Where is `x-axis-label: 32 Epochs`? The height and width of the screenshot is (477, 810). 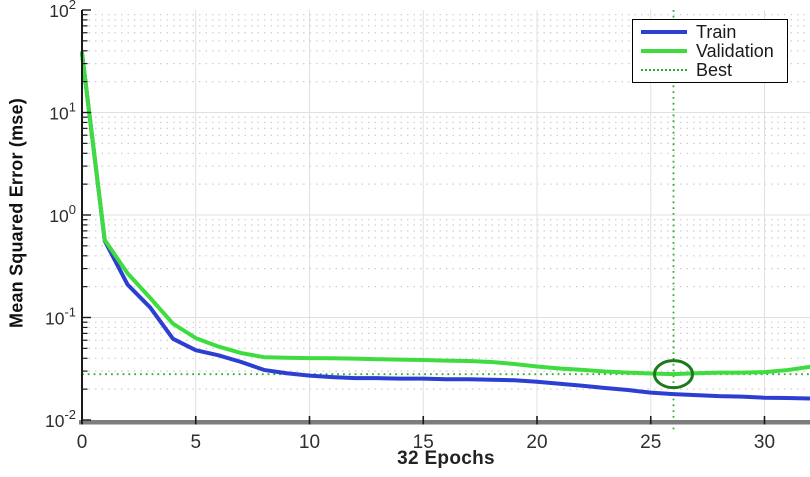 x-axis-label: 32 Epochs is located at coordinates (446, 458).